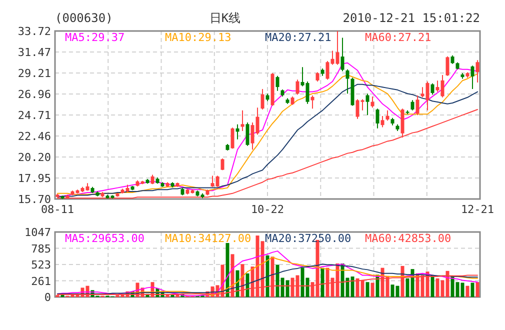  I want to click on y-tick-label: 31.47, so click(34, 52).